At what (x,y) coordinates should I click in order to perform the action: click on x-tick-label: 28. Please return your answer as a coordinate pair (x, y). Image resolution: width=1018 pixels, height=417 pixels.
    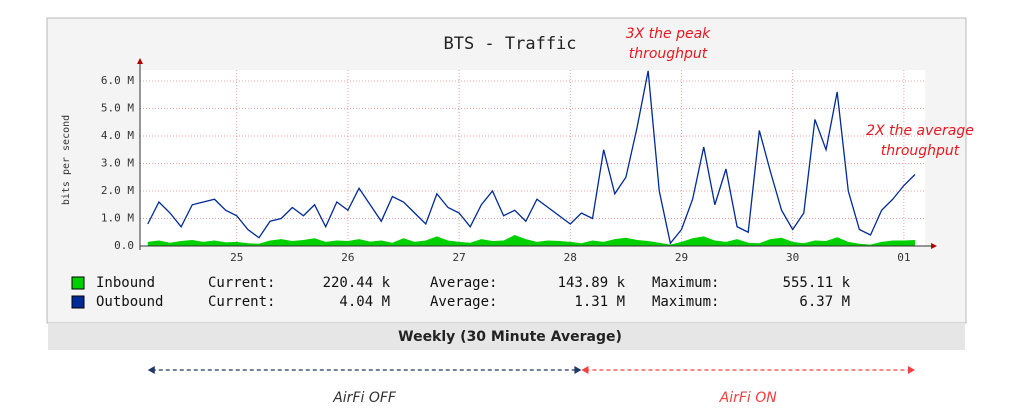
    Looking at the image, I should click on (570, 257).